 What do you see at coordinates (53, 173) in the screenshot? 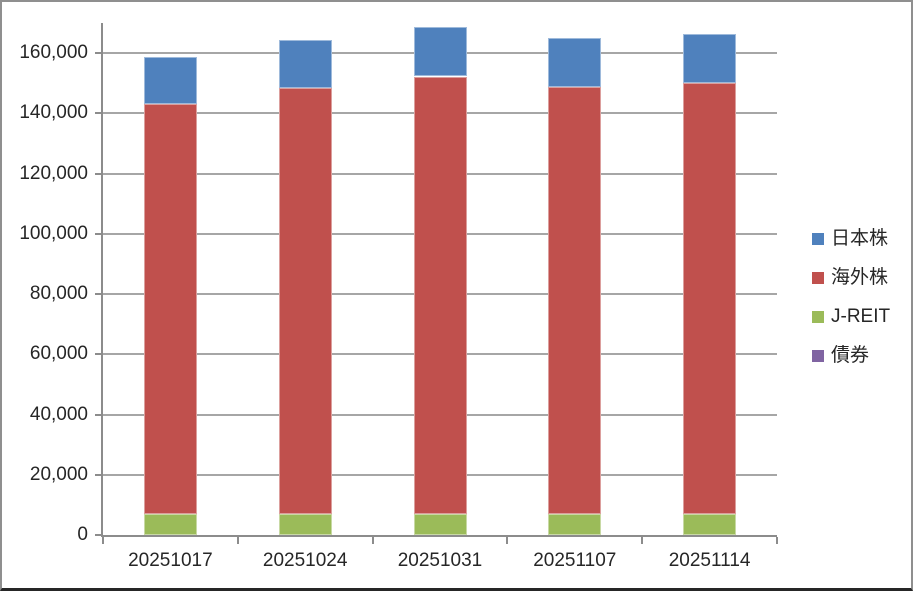
I see `y-axis-tick-label: 120,000` at bounding box center [53, 173].